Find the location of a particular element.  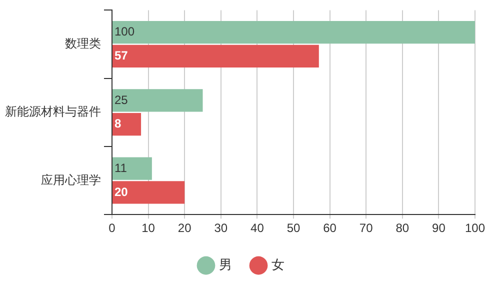

legend-label: 男 is located at coordinates (225, 264).